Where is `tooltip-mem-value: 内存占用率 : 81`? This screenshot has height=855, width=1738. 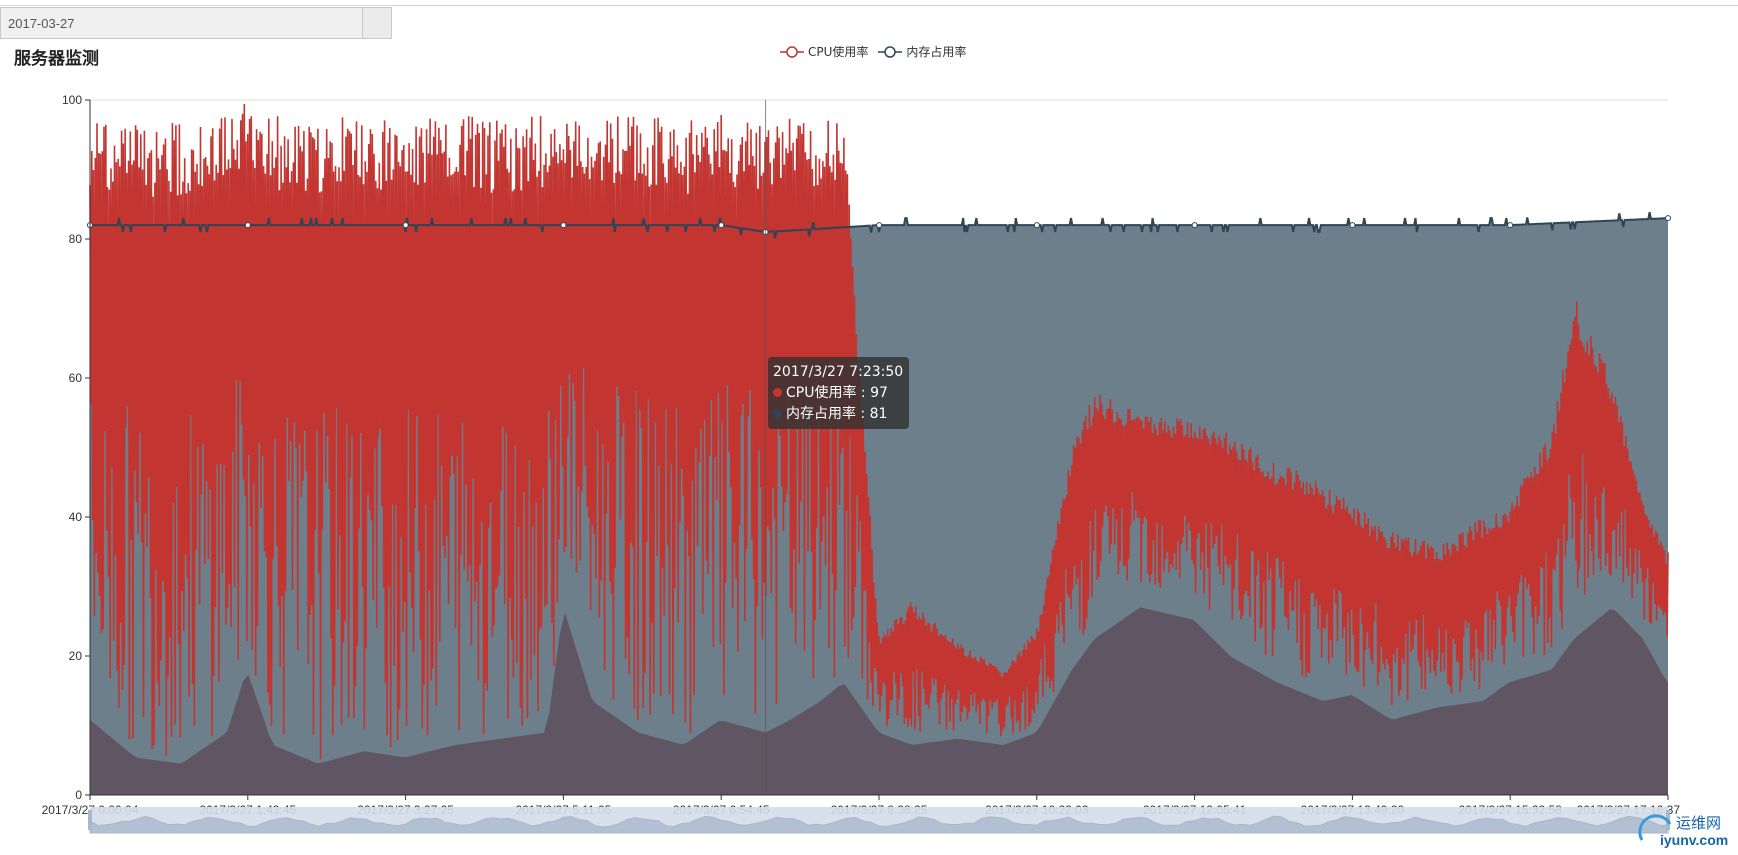 tooltip-mem-value: 内存占用率 : 81 is located at coordinates (837, 414).